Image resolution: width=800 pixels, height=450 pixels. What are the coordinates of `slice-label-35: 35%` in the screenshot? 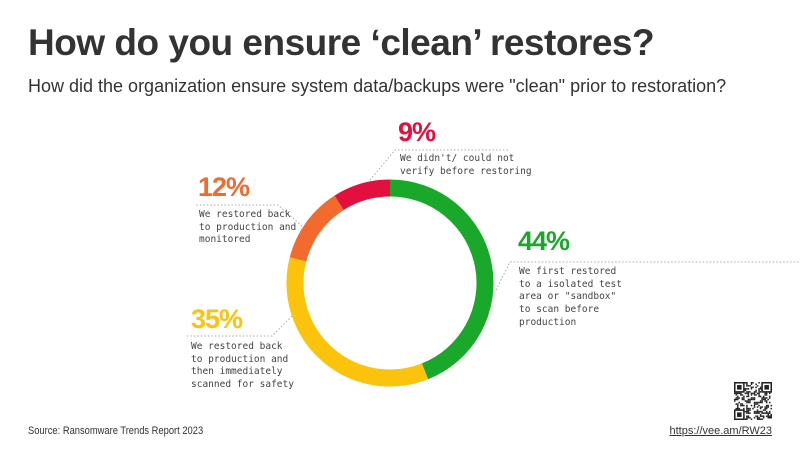 It's located at (217, 319).